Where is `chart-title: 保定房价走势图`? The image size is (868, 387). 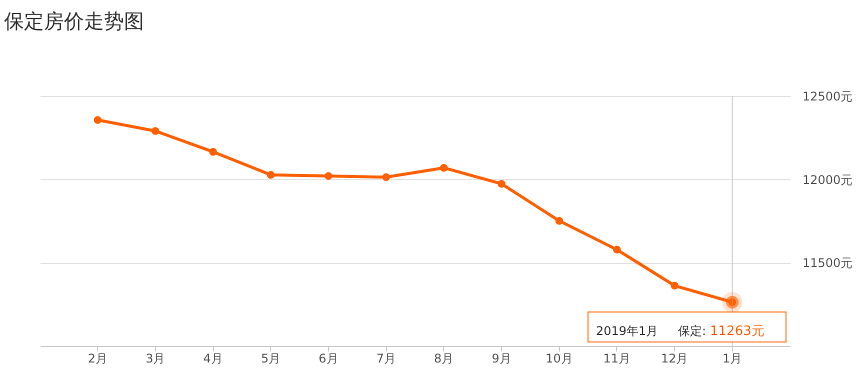
chart-title: 保定房价走势图 is located at coordinates (74, 21).